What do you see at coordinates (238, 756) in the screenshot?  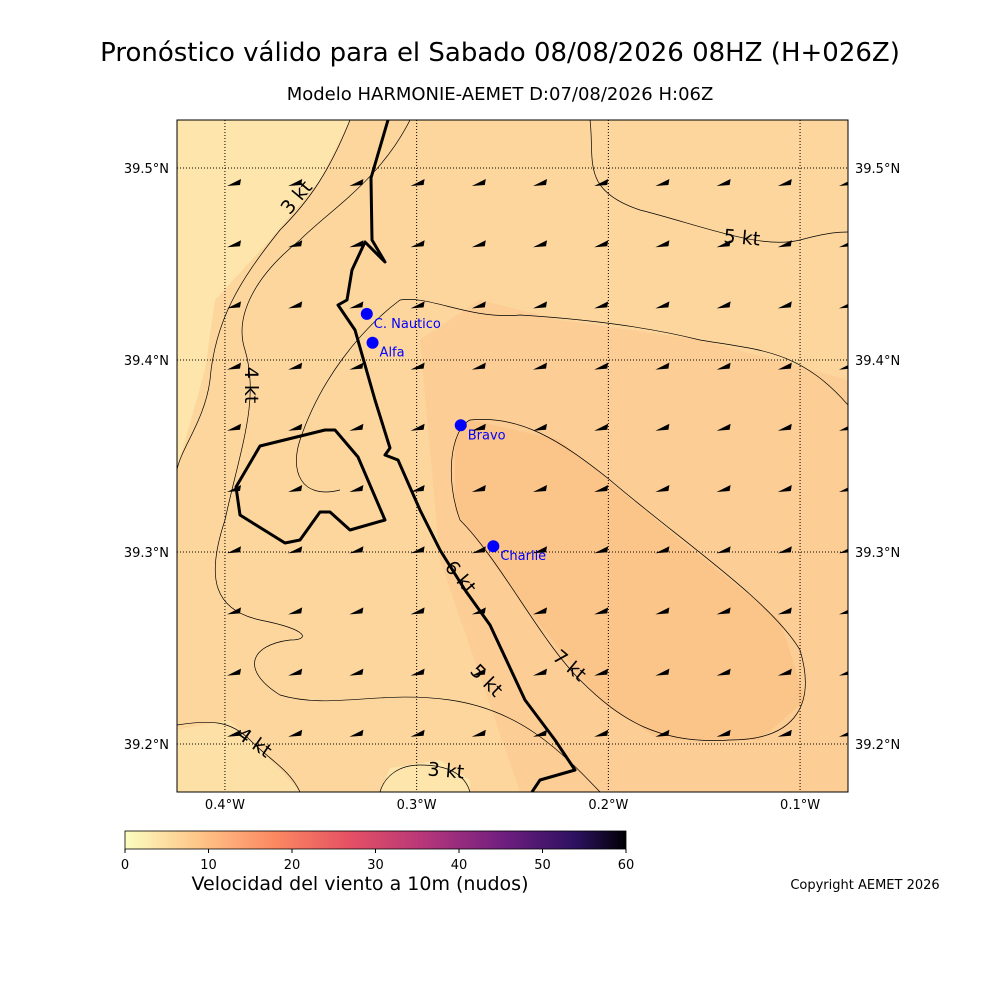 I see `field-light` at bounding box center [238, 756].